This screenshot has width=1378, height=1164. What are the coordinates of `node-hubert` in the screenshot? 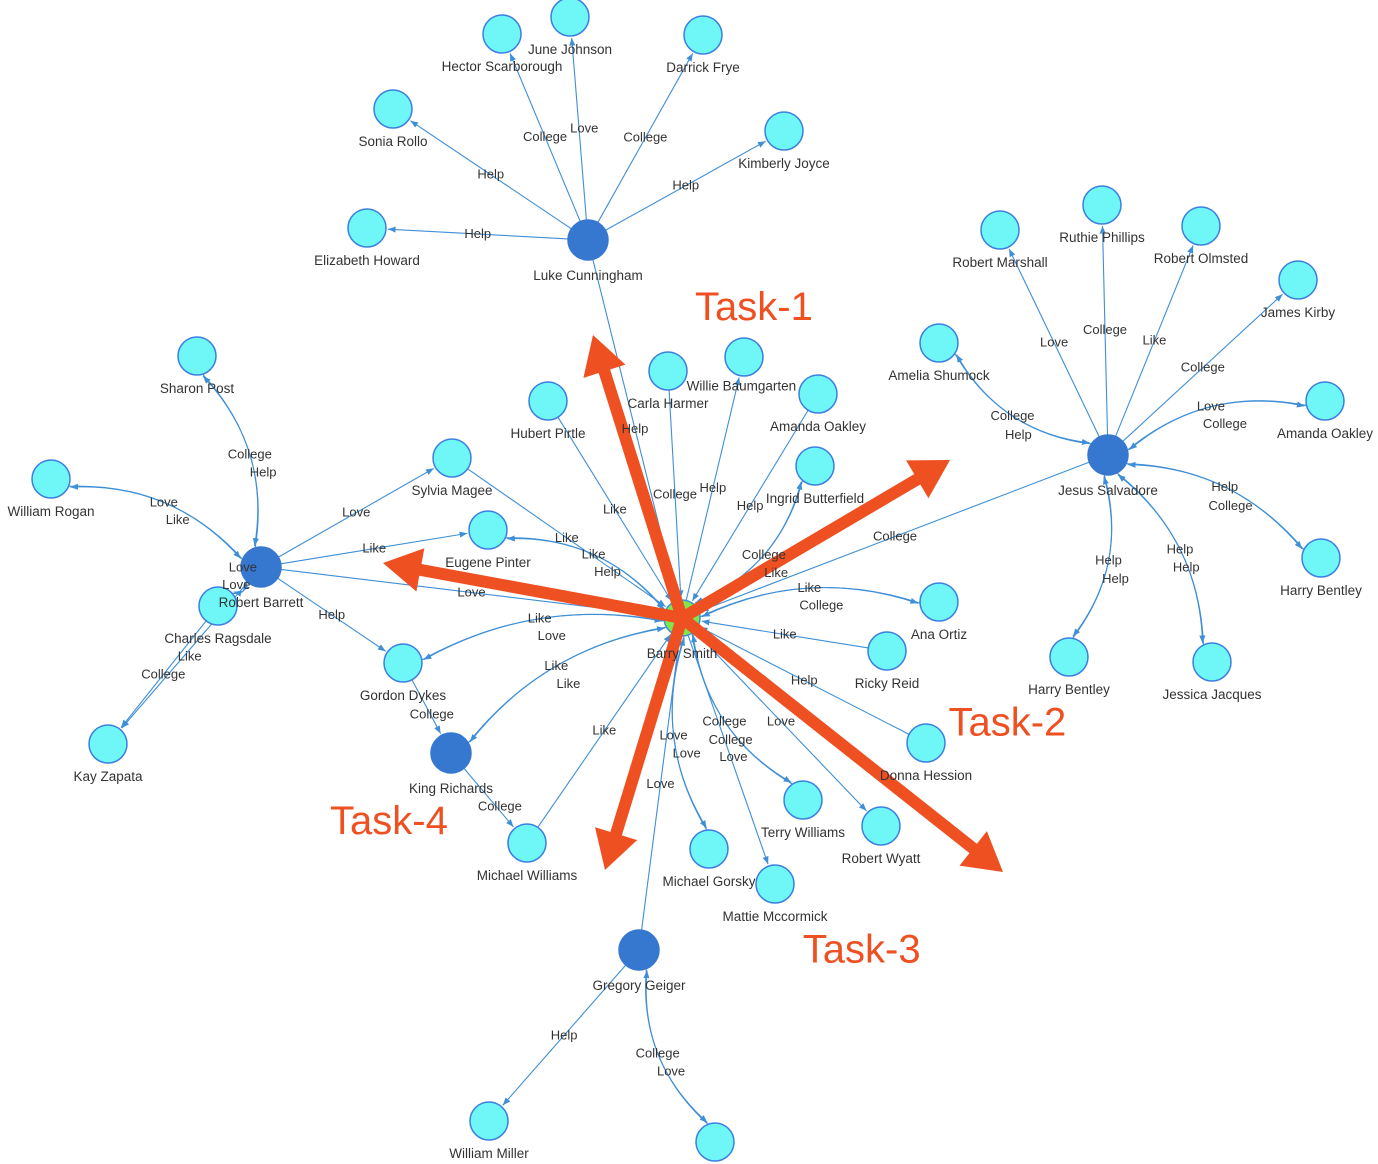 It's located at (548, 401).